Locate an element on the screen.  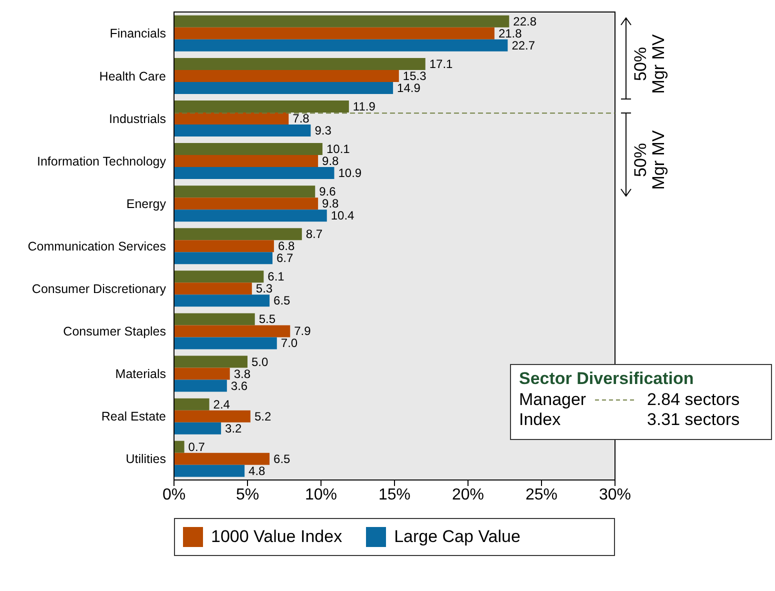
data-label: 10.9 is located at coordinates (350, 173).